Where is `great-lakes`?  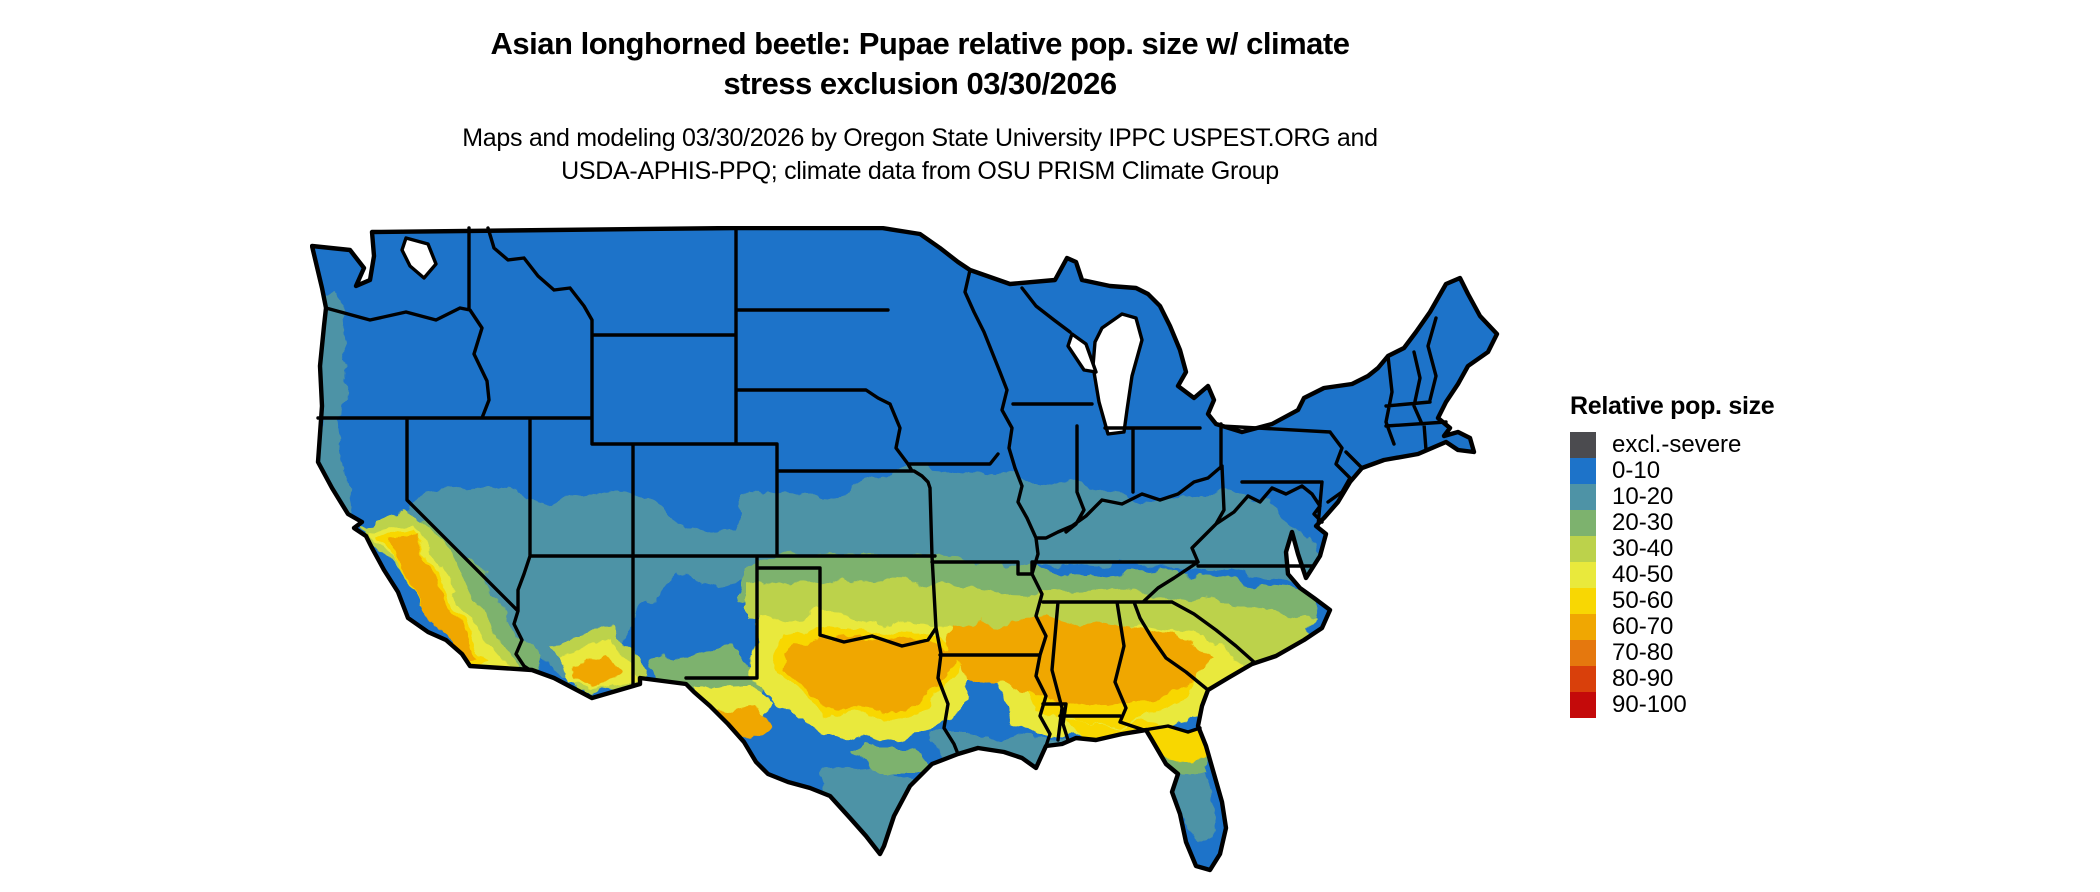
great-lakes is located at coordinates (772, 336).